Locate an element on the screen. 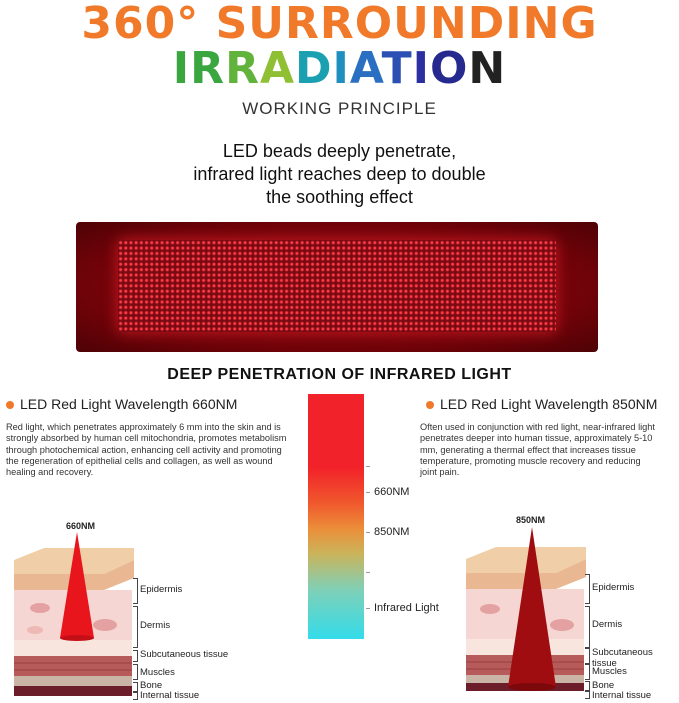  spectrum-label-660nm: 660NM is located at coordinates (392, 492).